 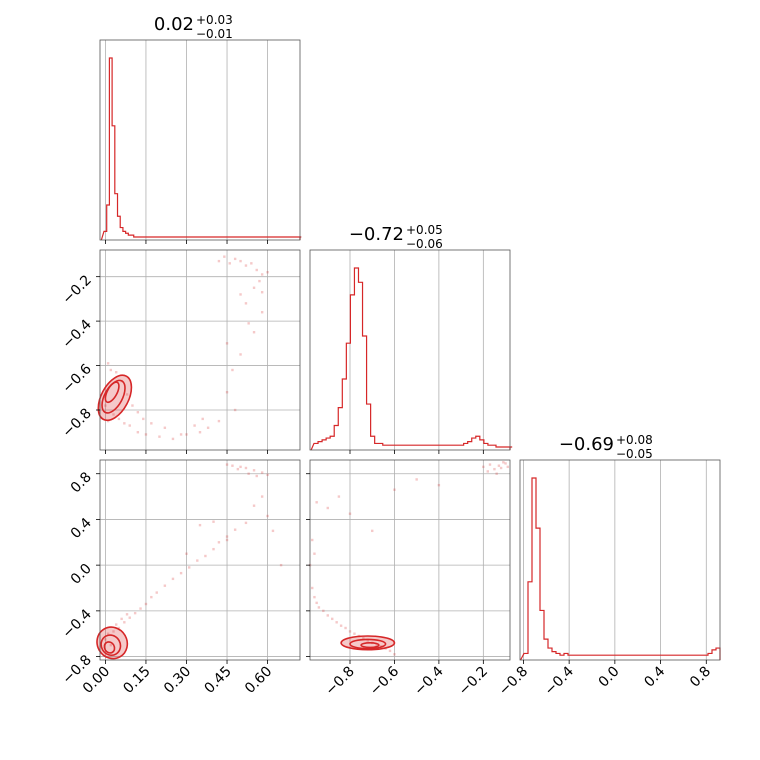 What do you see at coordinates (654, 676) in the screenshot?
I see `x-tick-label: 0.4` at bounding box center [654, 676].